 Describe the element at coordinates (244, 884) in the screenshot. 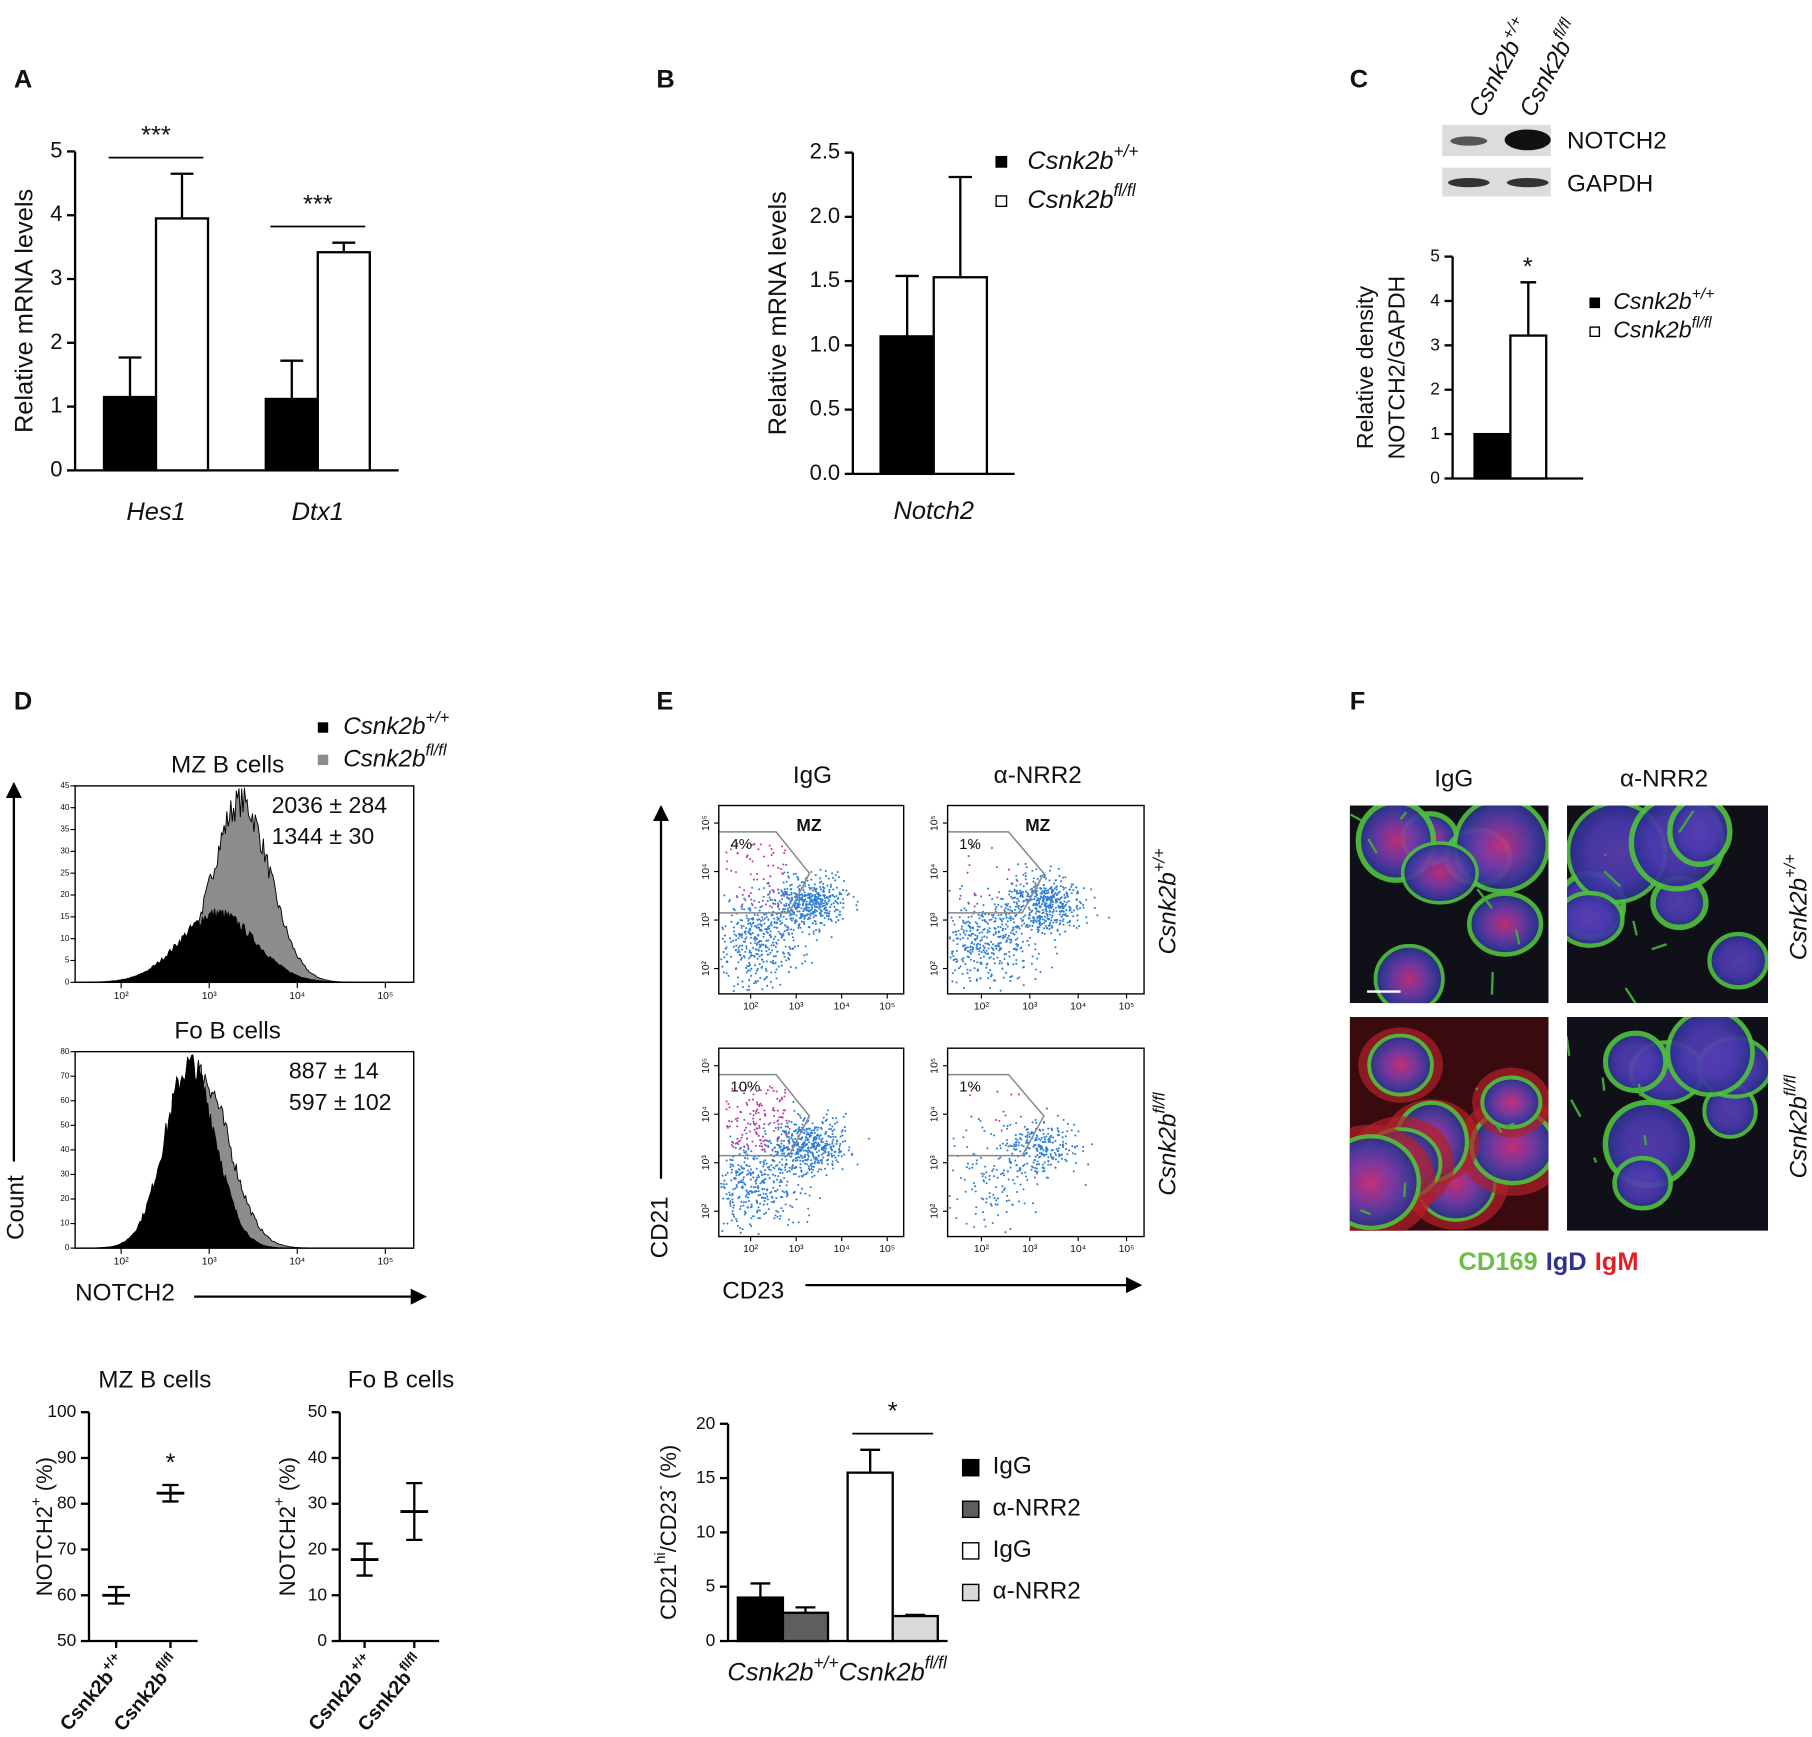

I see `plot-frame` at that location.